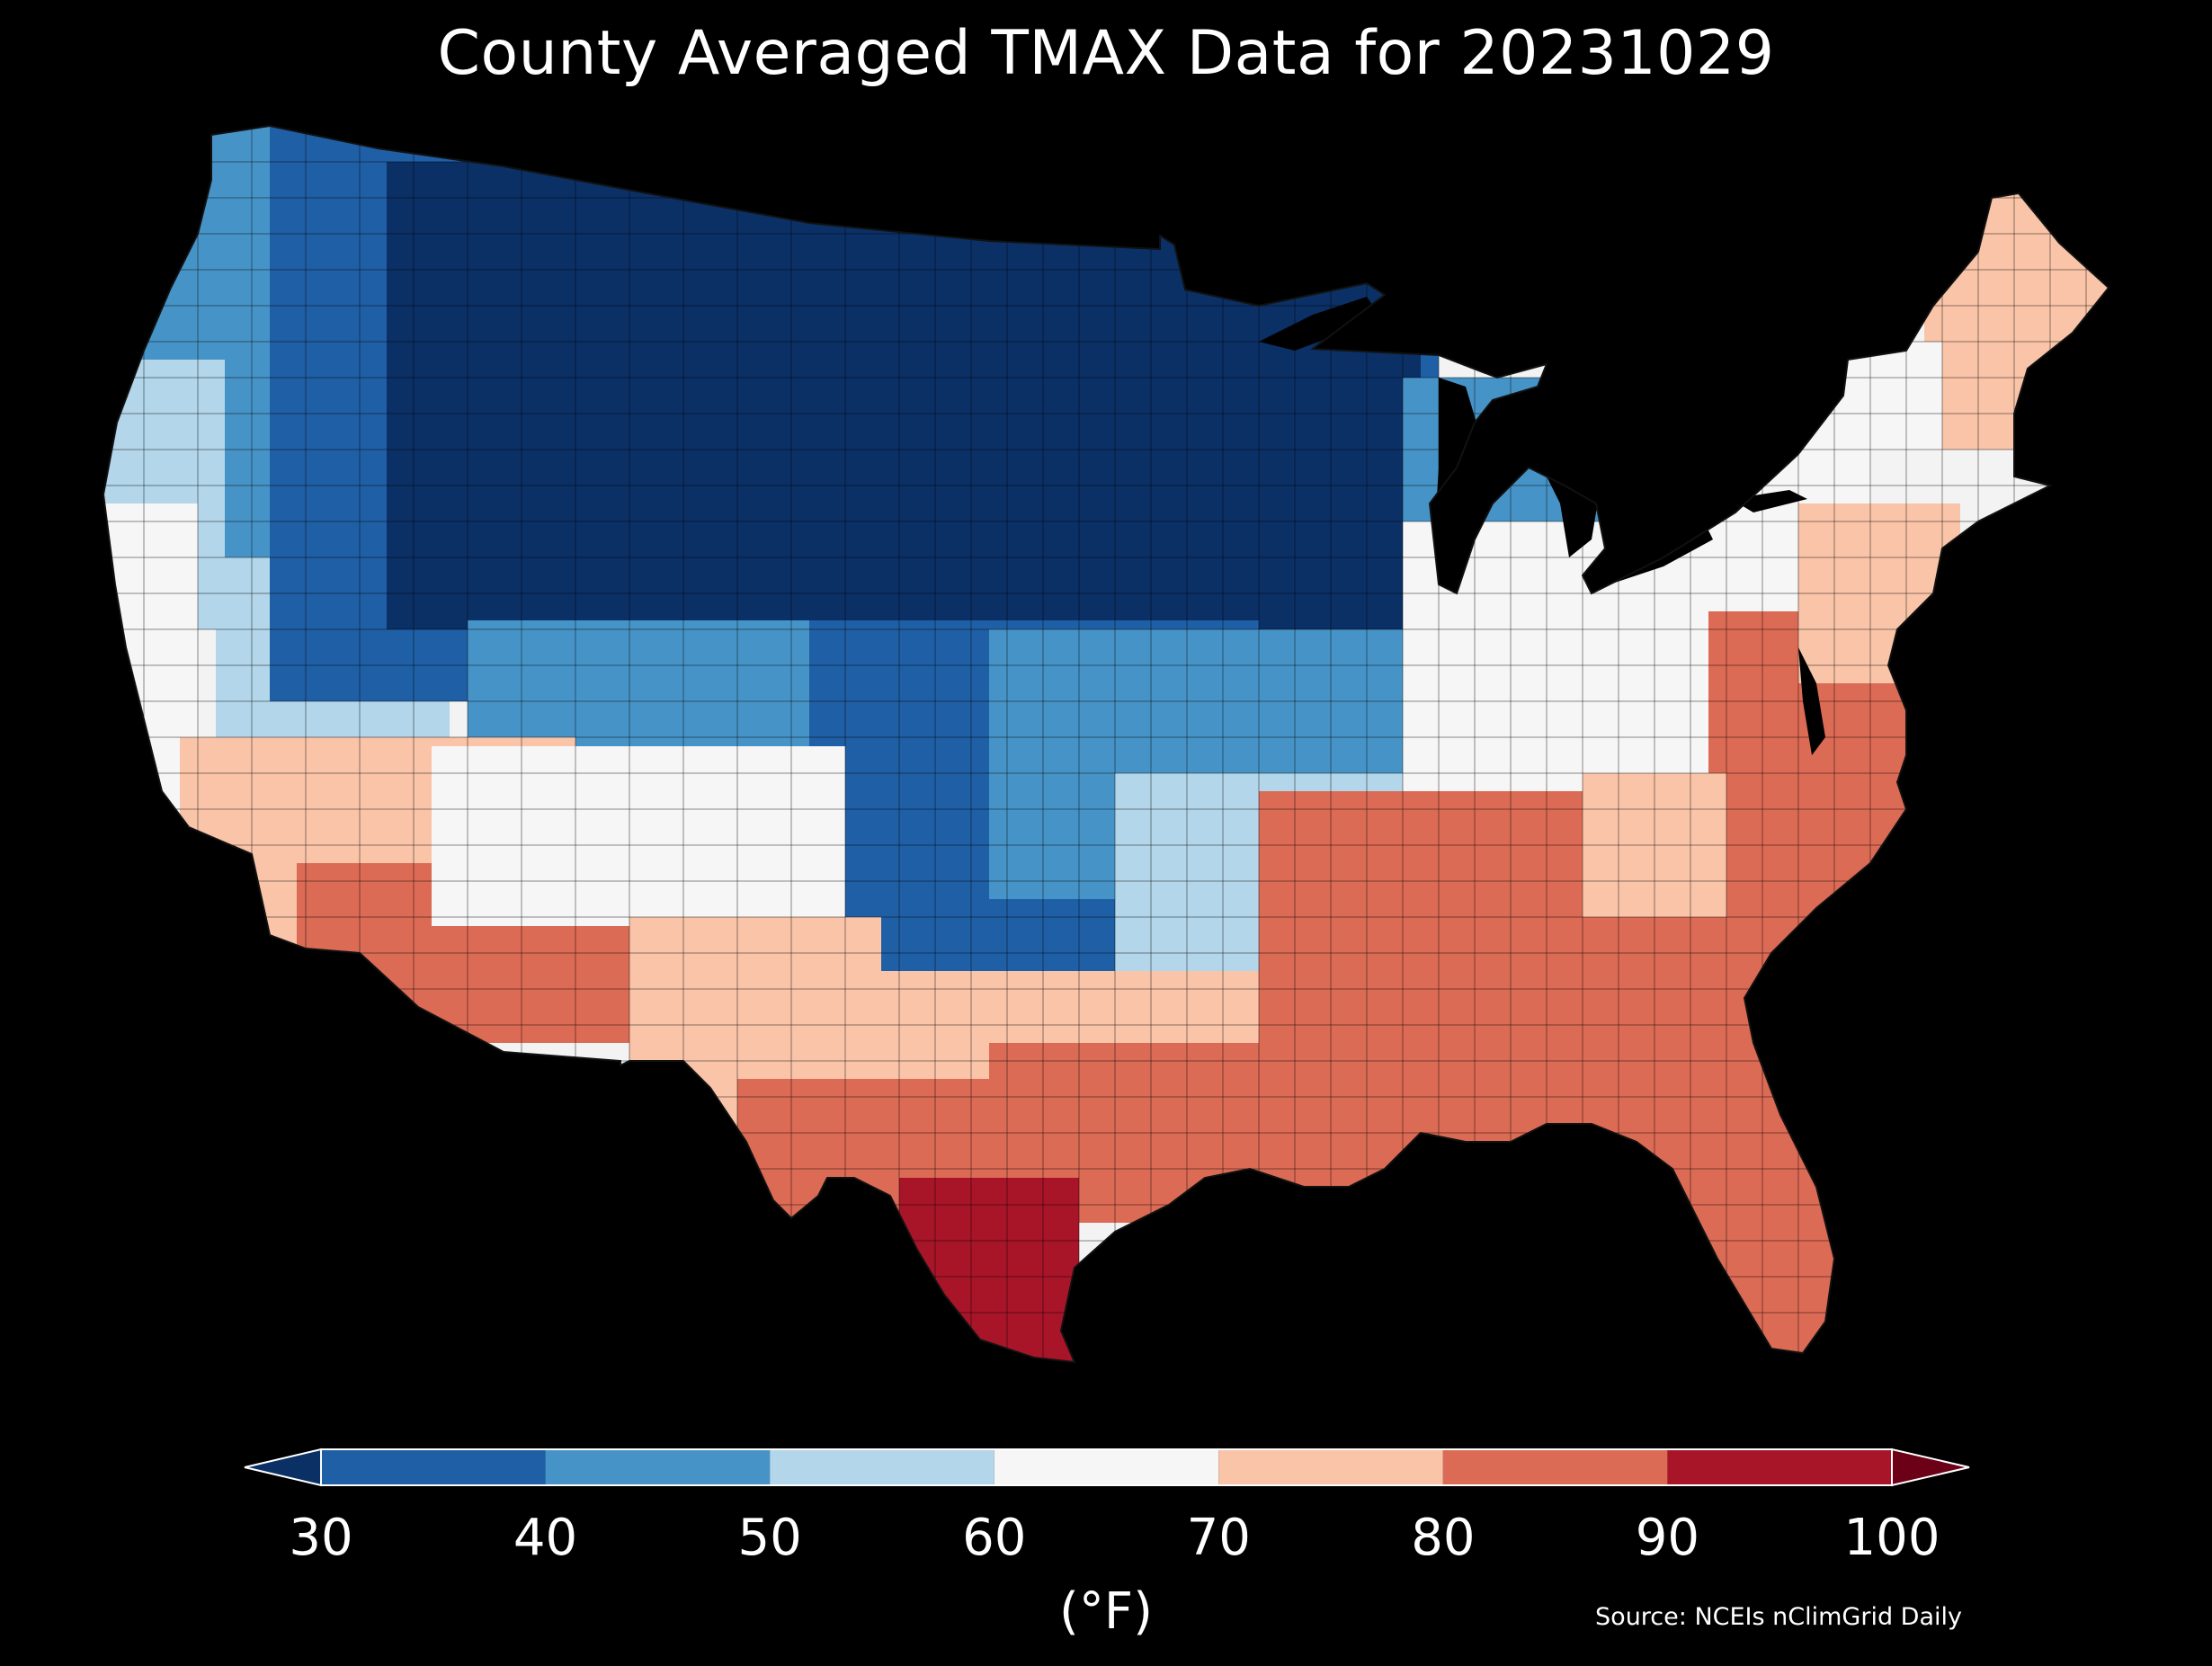 The height and width of the screenshot is (1666, 2212). I want to click on colorbar-under-arrow, so click(283, 1468).